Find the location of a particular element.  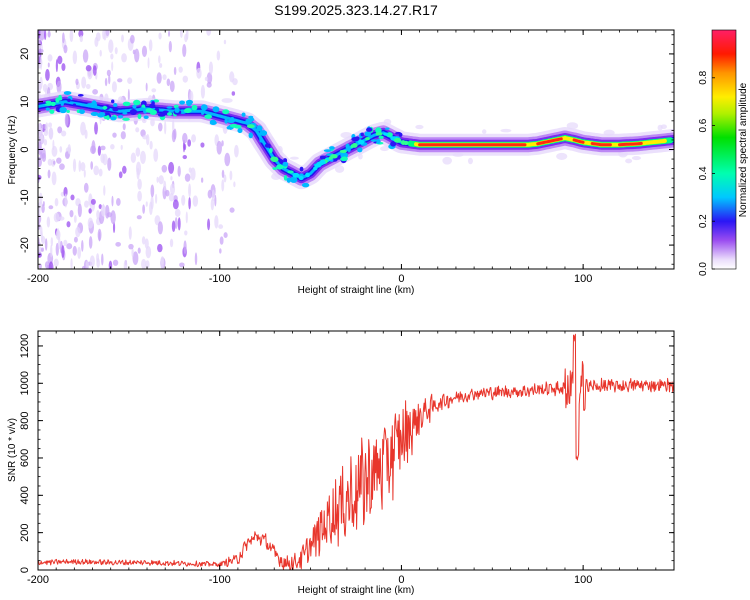

colorbar-gradient is located at coordinates (724, 149).